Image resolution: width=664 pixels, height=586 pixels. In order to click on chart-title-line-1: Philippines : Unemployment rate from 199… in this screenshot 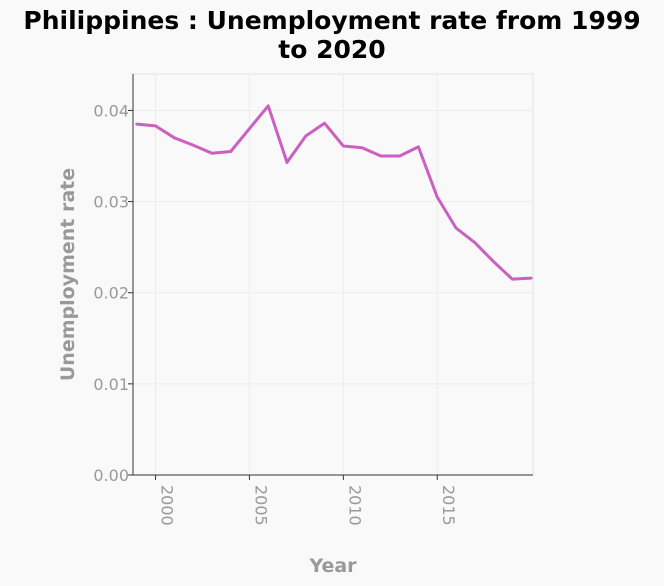, I will do `click(332, 20)`.